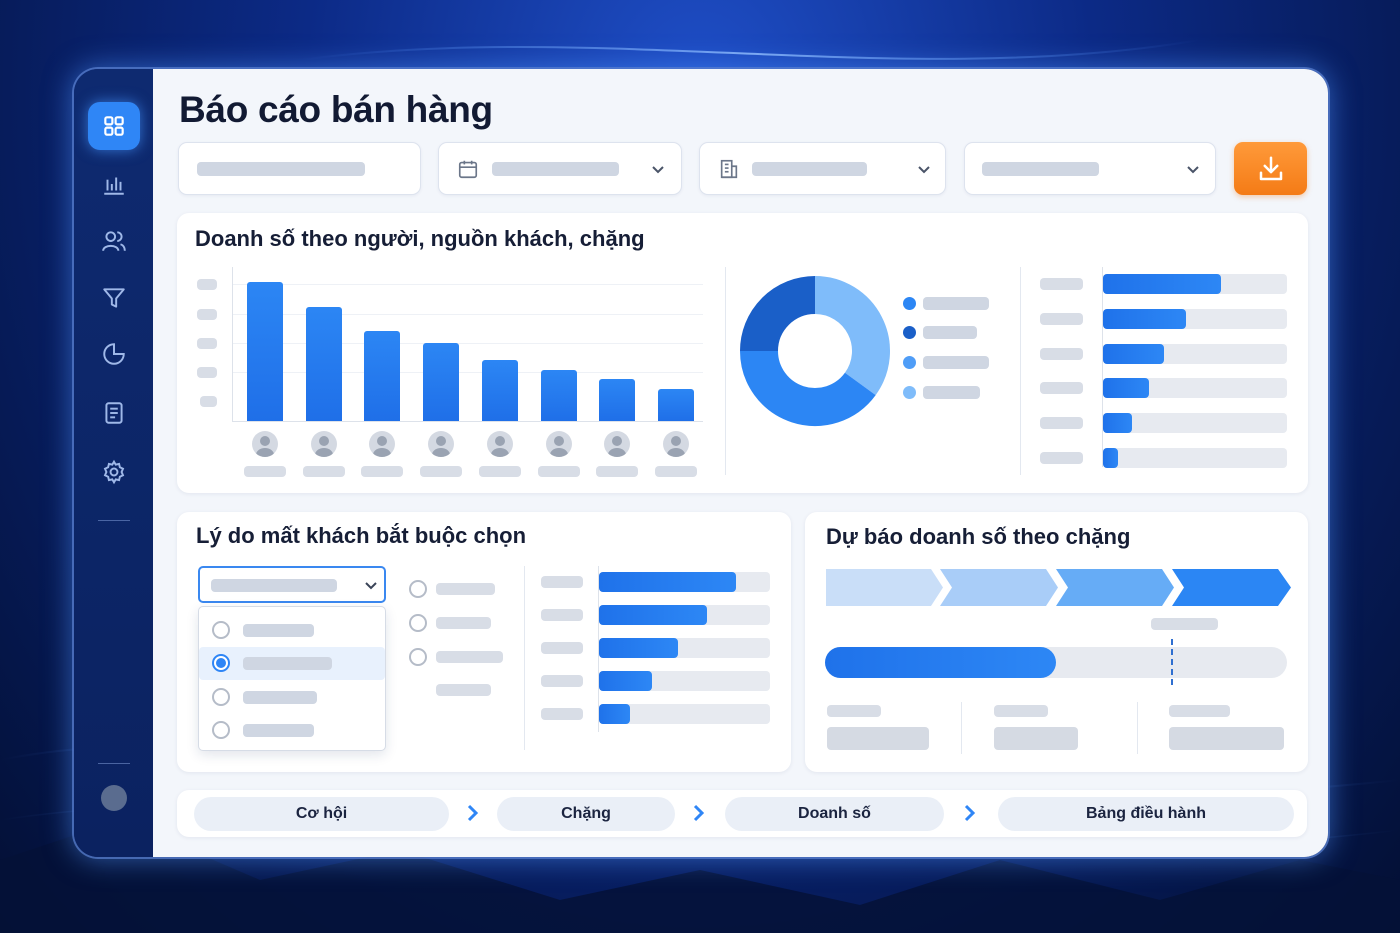 The image size is (1400, 933). I want to click on forecast-card: Dự báo doanh số theo chặng, so click(1056, 642).